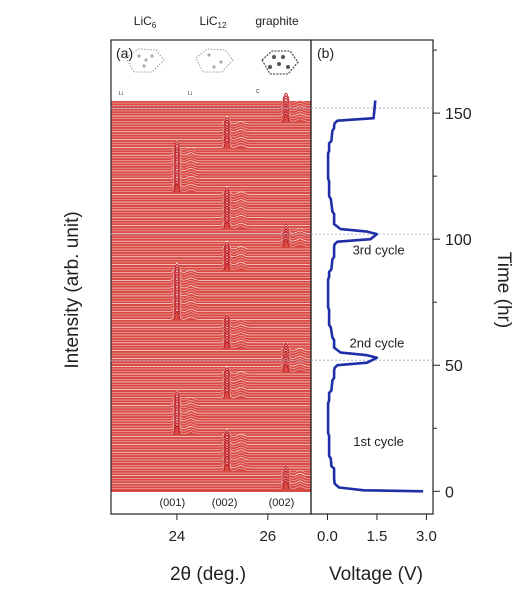 The height and width of the screenshot is (608, 529). I want to click on cycle-label: 2nd cycle, so click(376, 343).